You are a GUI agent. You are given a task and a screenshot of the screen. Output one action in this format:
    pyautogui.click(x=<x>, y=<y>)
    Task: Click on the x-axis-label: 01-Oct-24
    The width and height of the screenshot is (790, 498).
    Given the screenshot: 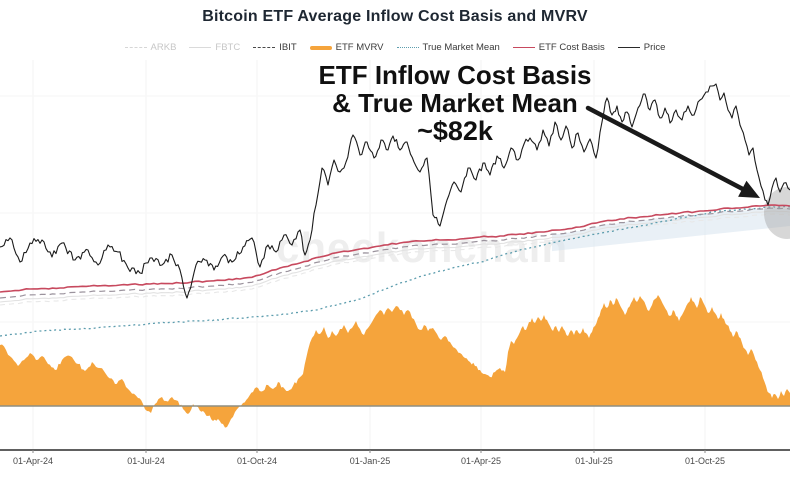 What is the action you would take?
    pyautogui.click(x=257, y=461)
    